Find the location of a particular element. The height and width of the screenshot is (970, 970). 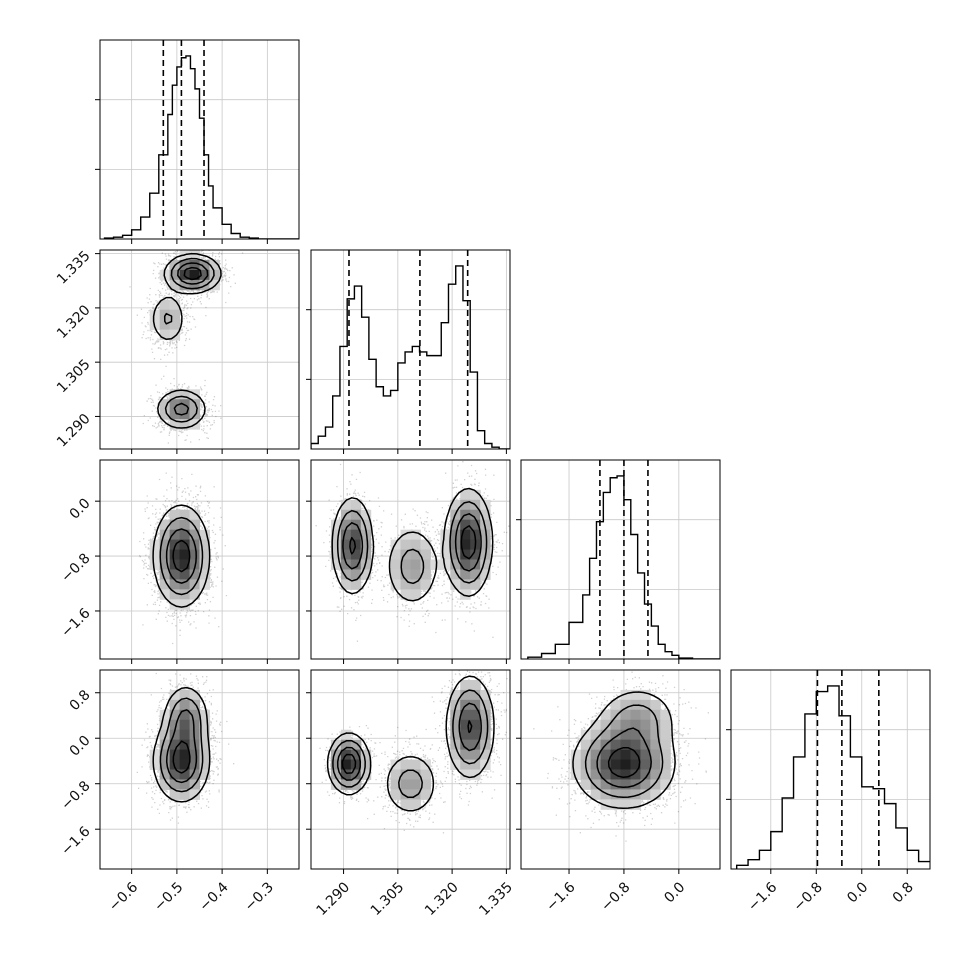

x-tick-label: 0.0 is located at coordinates (857, 892).